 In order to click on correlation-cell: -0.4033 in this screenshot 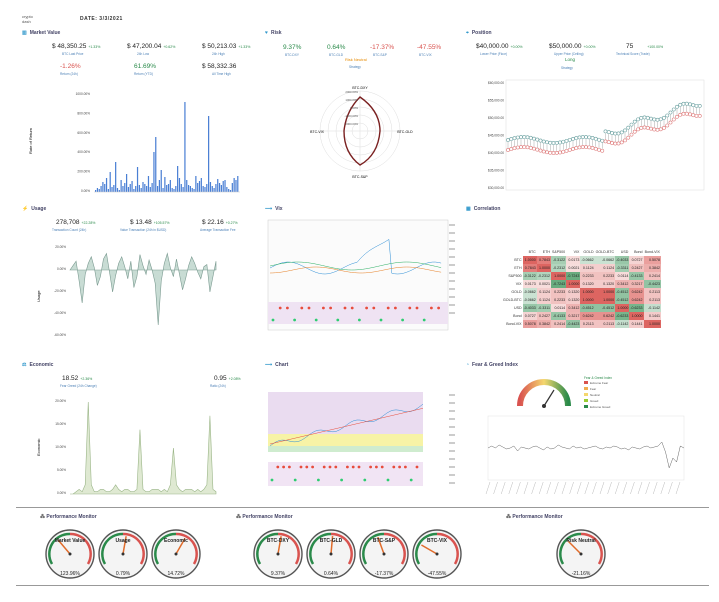, I will do `click(529, 308)`.